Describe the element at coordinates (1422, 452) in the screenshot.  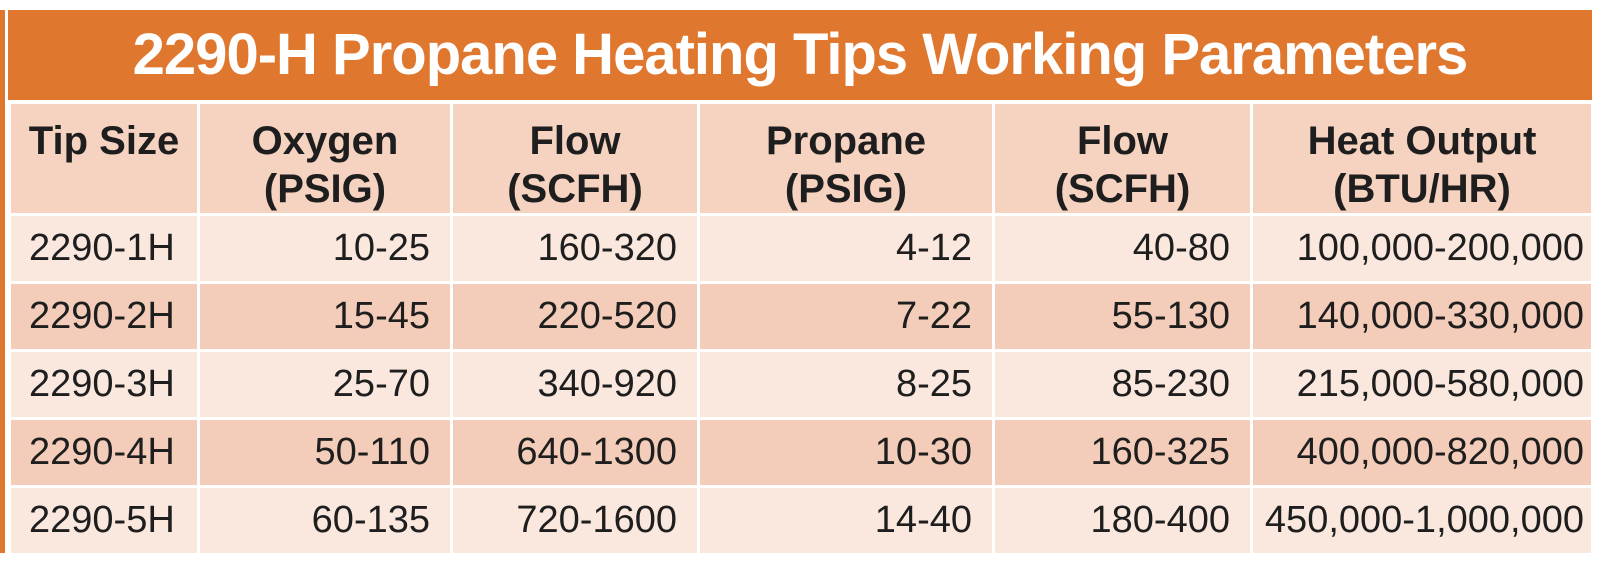
I see `value-cell: 400,000-820,000` at that location.